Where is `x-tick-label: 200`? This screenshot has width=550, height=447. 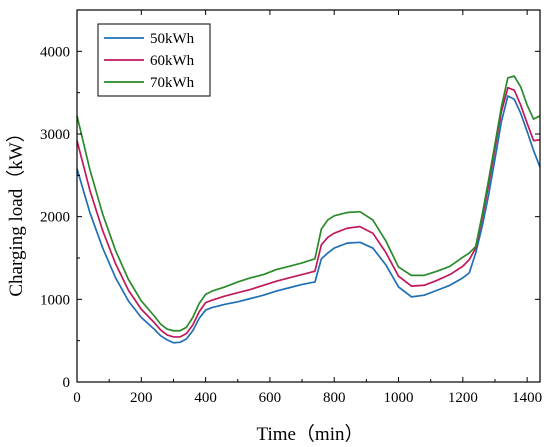
x-tick-label: 200 is located at coordinates (141, 398).